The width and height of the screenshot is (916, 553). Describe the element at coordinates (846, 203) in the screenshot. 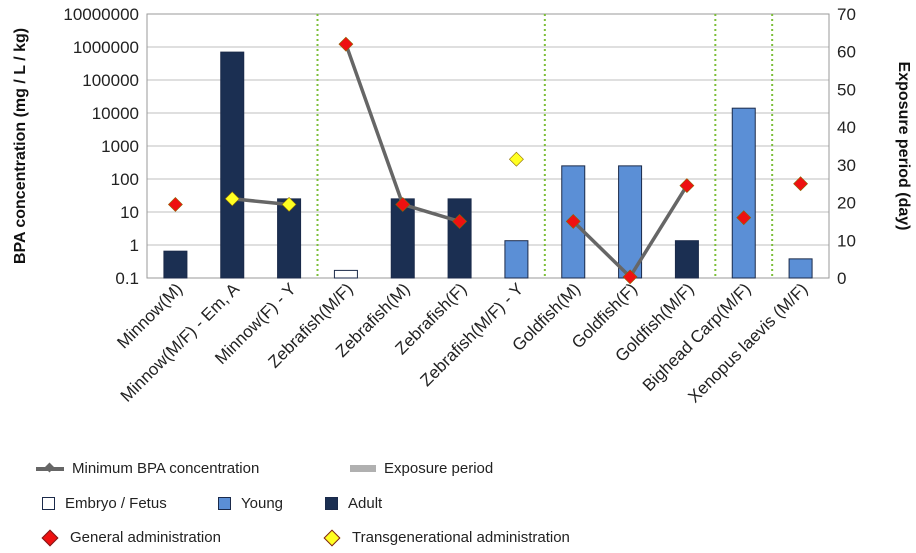

I see `y2-tick-label-2: 20` at that location.